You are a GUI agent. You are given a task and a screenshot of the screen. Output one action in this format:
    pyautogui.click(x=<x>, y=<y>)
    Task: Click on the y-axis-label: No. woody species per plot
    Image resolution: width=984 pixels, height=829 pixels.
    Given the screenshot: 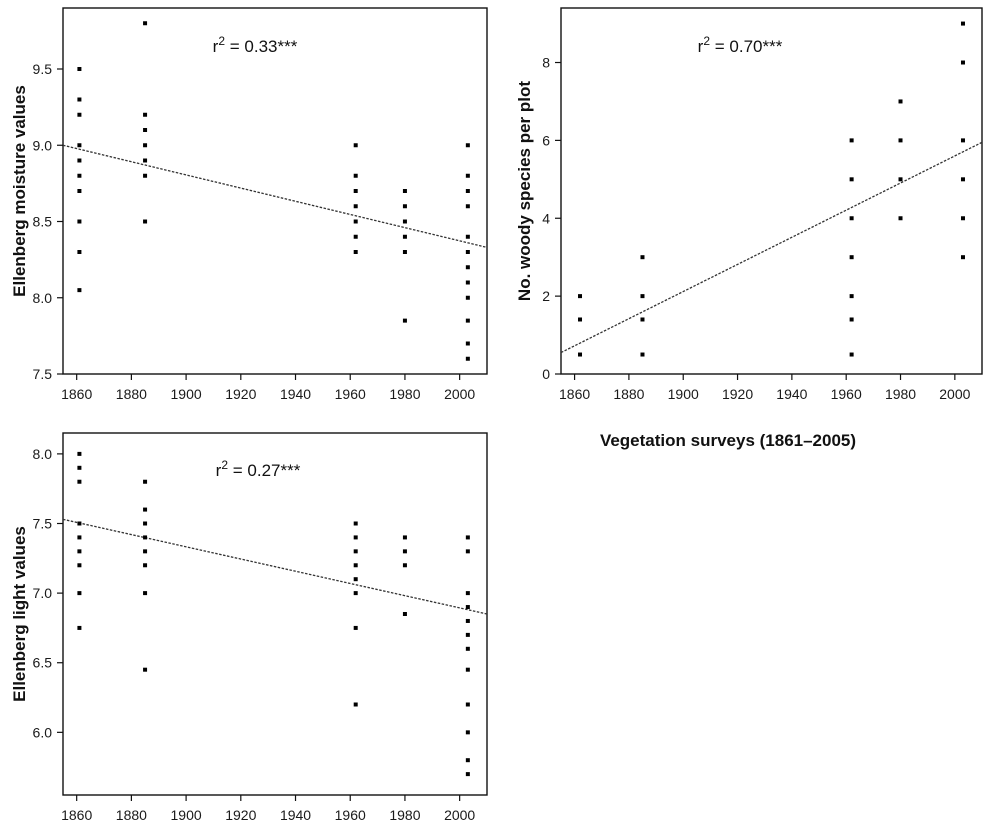 What is the action you would take?
    pyautogui.click(x=524, y=191)
    